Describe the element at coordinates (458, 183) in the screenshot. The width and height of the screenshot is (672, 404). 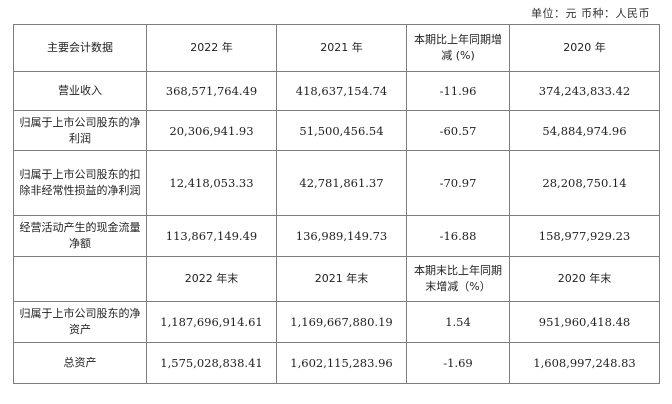
I see `value-change: -70.97` at that location.